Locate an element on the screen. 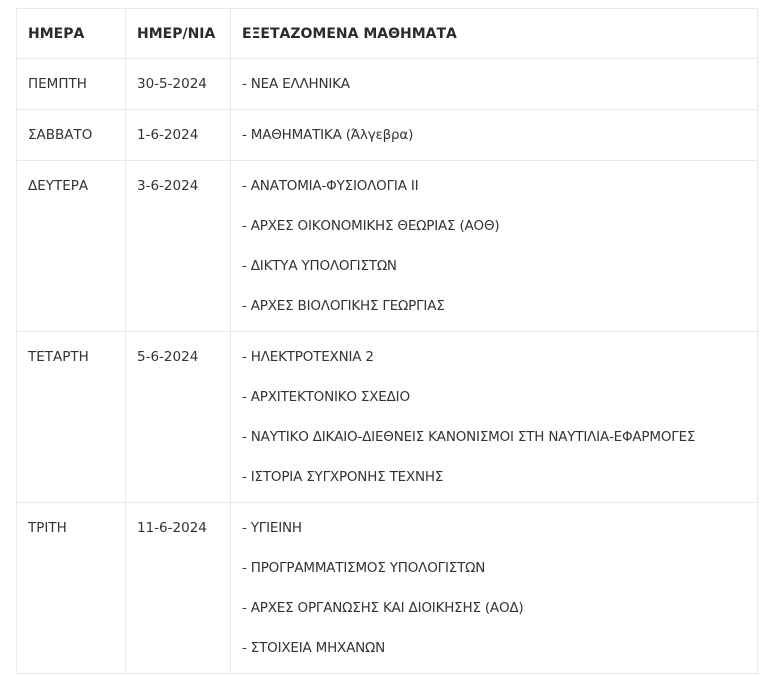 The width and height of the screenshot is (783, 676). subject-item: - ΑΡΧΕΣ ΒΙΟΛΟΓΙΚΗΣ ΓΕΩΡΓΙΑΣ is located at coordinates (343, 306).